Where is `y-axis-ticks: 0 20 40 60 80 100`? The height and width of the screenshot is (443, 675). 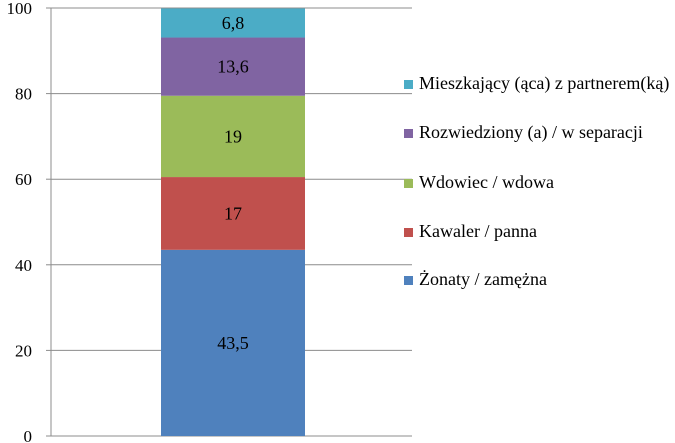
y-axis-ticks: 0 20 40 60 80 100 is located at coordinates (29, 221).